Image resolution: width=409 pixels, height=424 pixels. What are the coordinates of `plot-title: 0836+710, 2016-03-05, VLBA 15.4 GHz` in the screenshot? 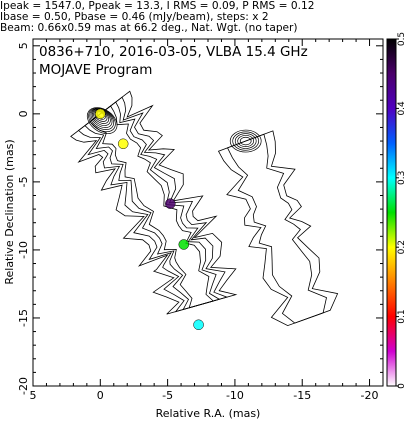 It's located at (173, 52).